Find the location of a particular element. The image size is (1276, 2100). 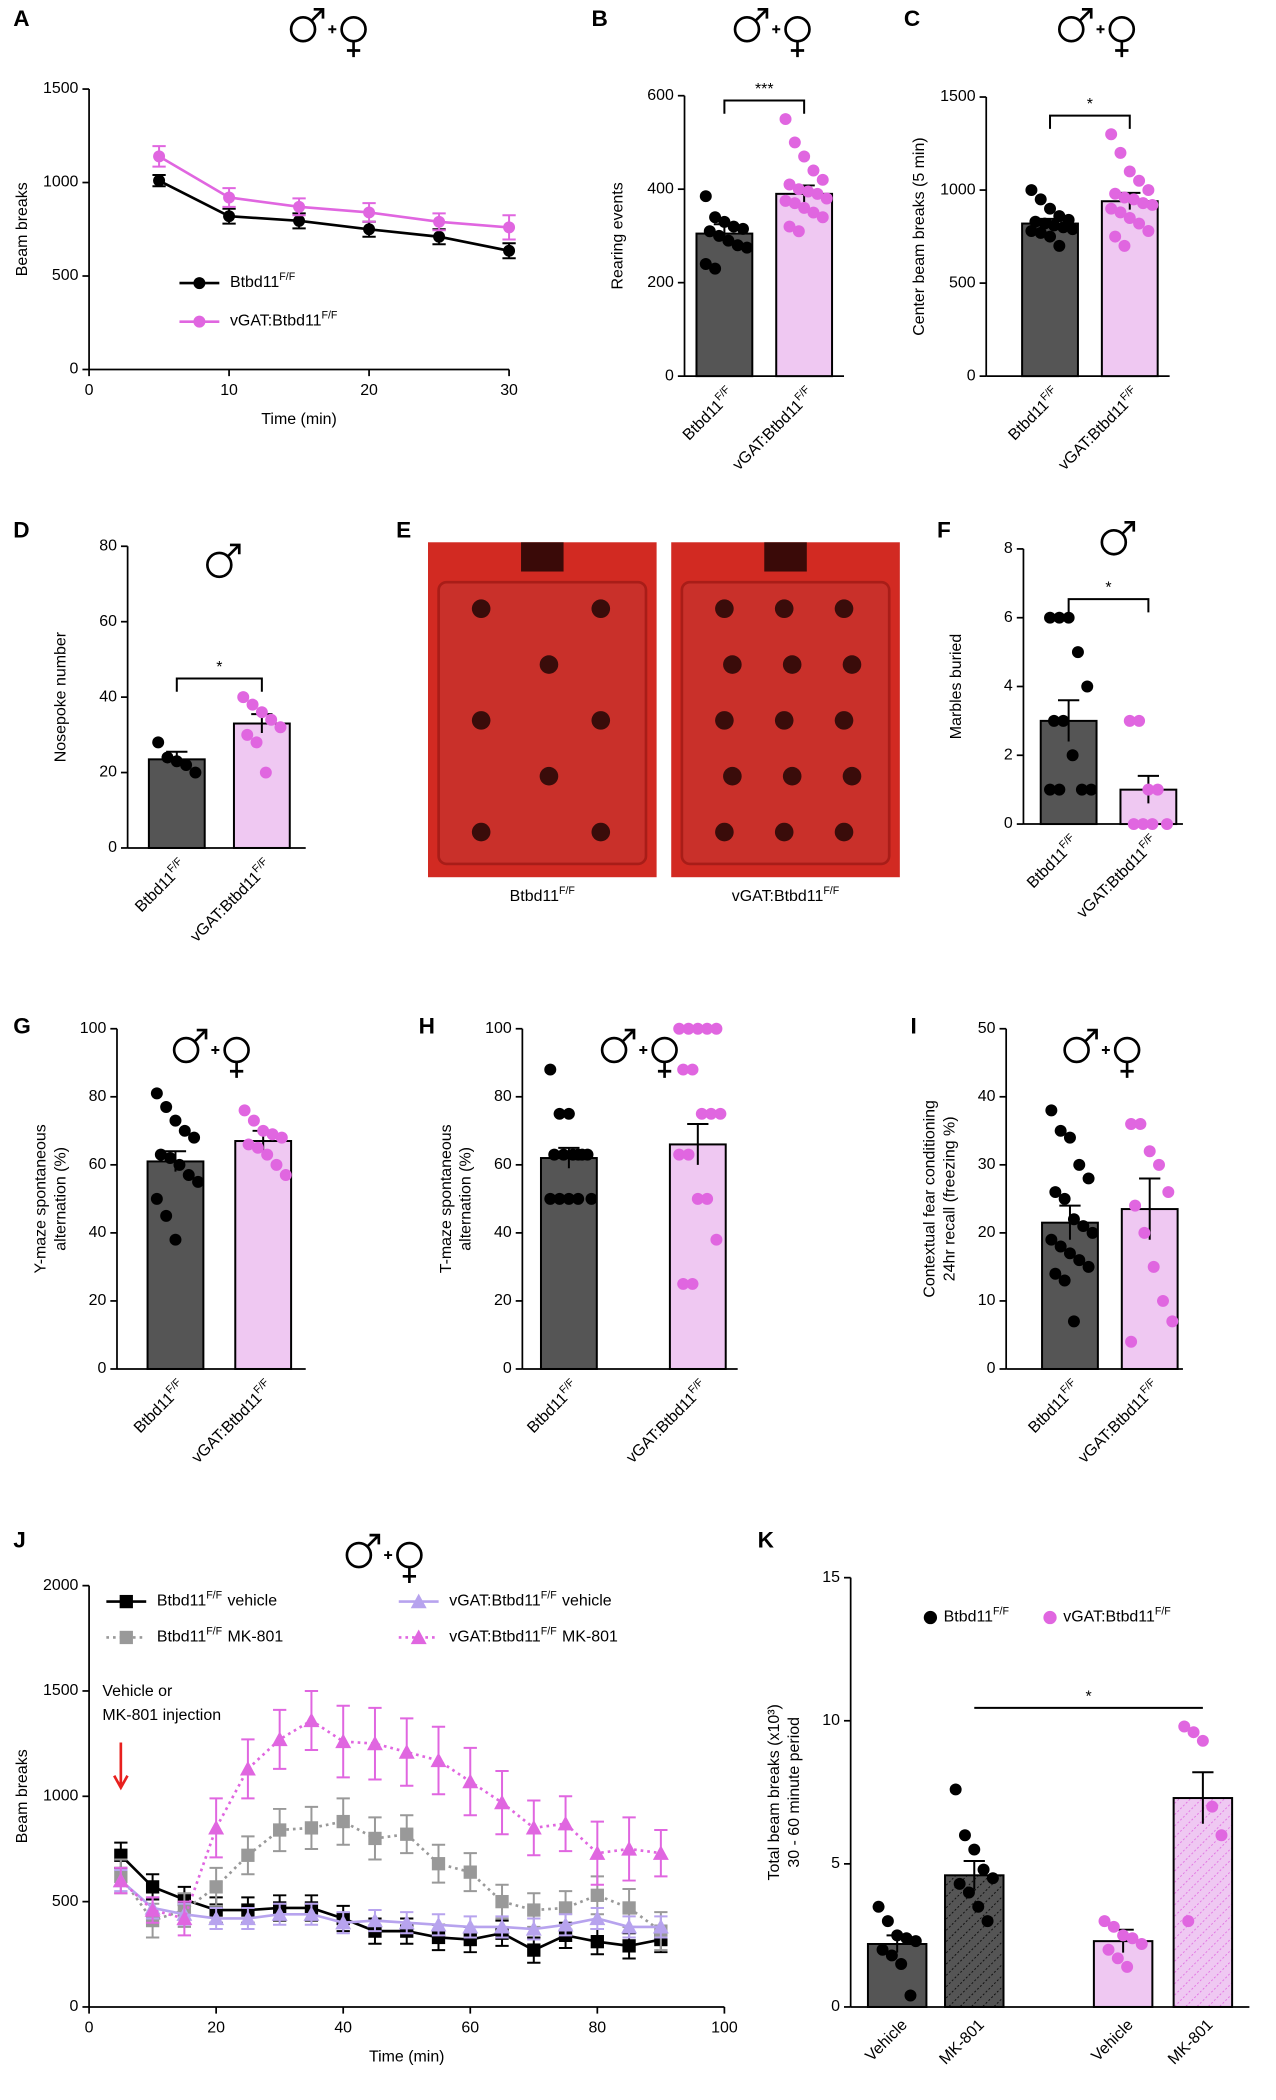

y-tick-label: 1000 is located at coordinates (61, 1796).